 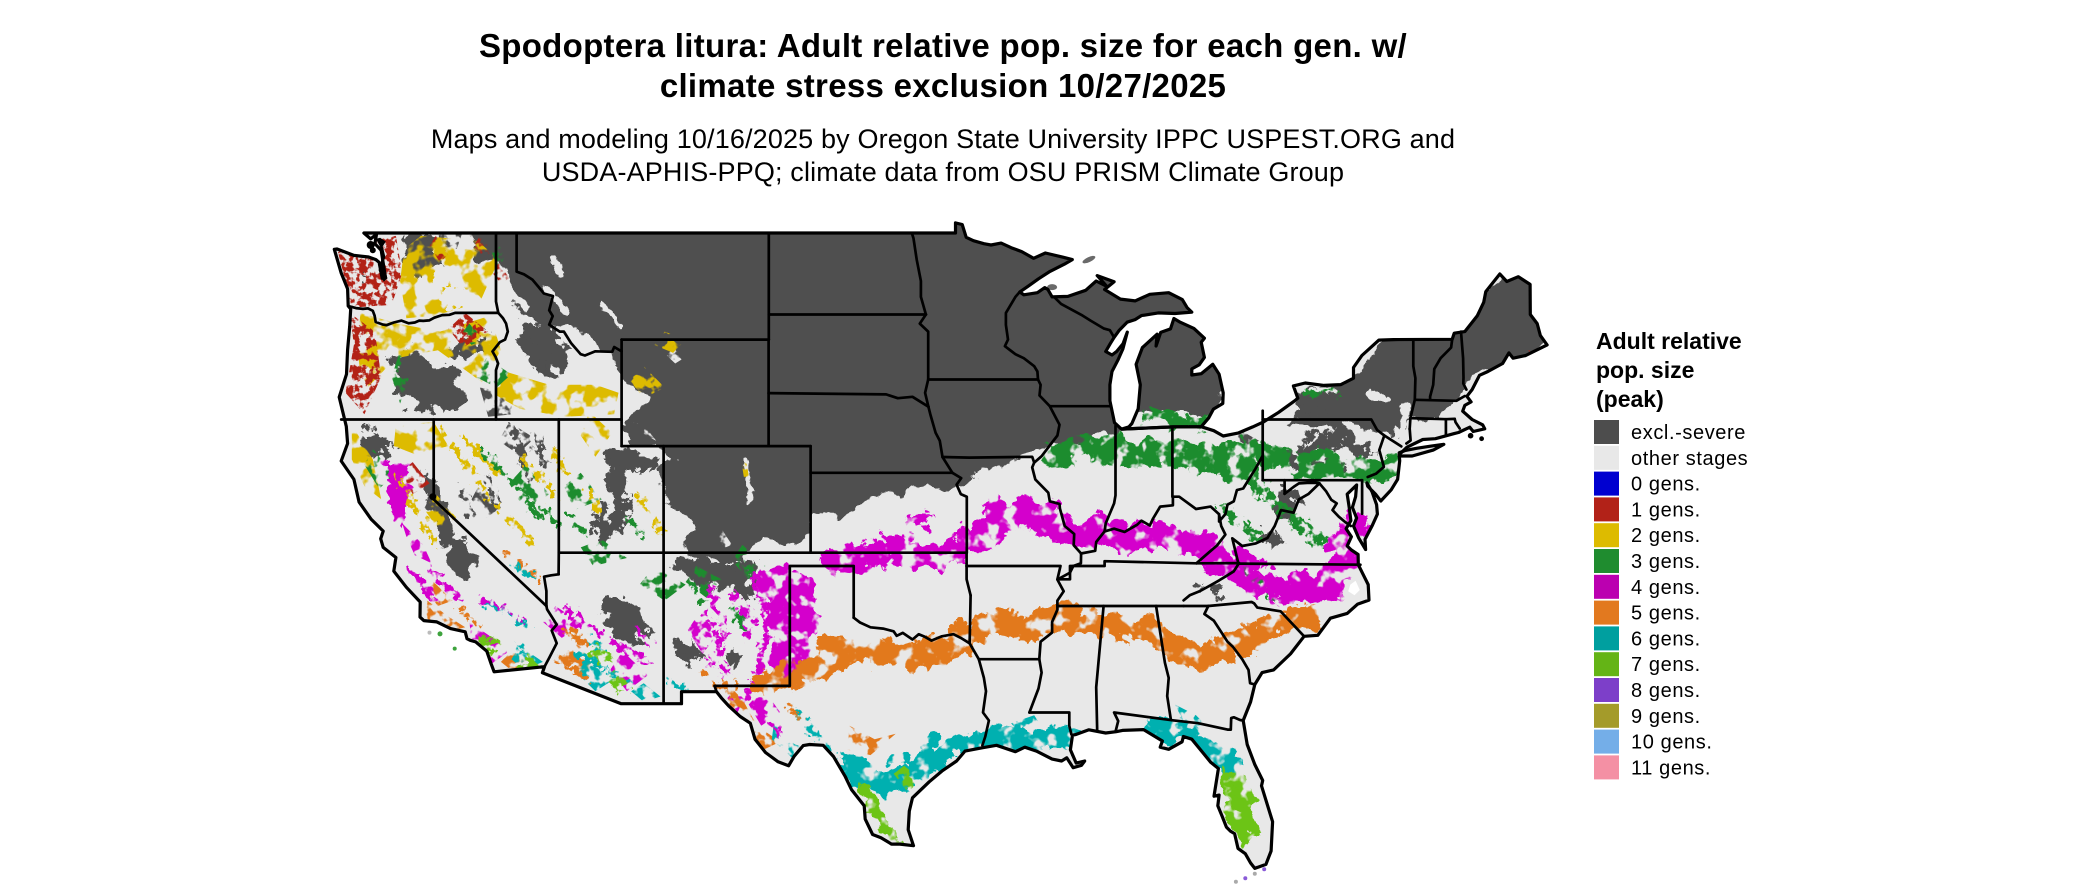 What do you see at coordinates (1671, 768) in the screenshot?
I see `svg-text: 11 gens.` at bounding box center [1671, 768].